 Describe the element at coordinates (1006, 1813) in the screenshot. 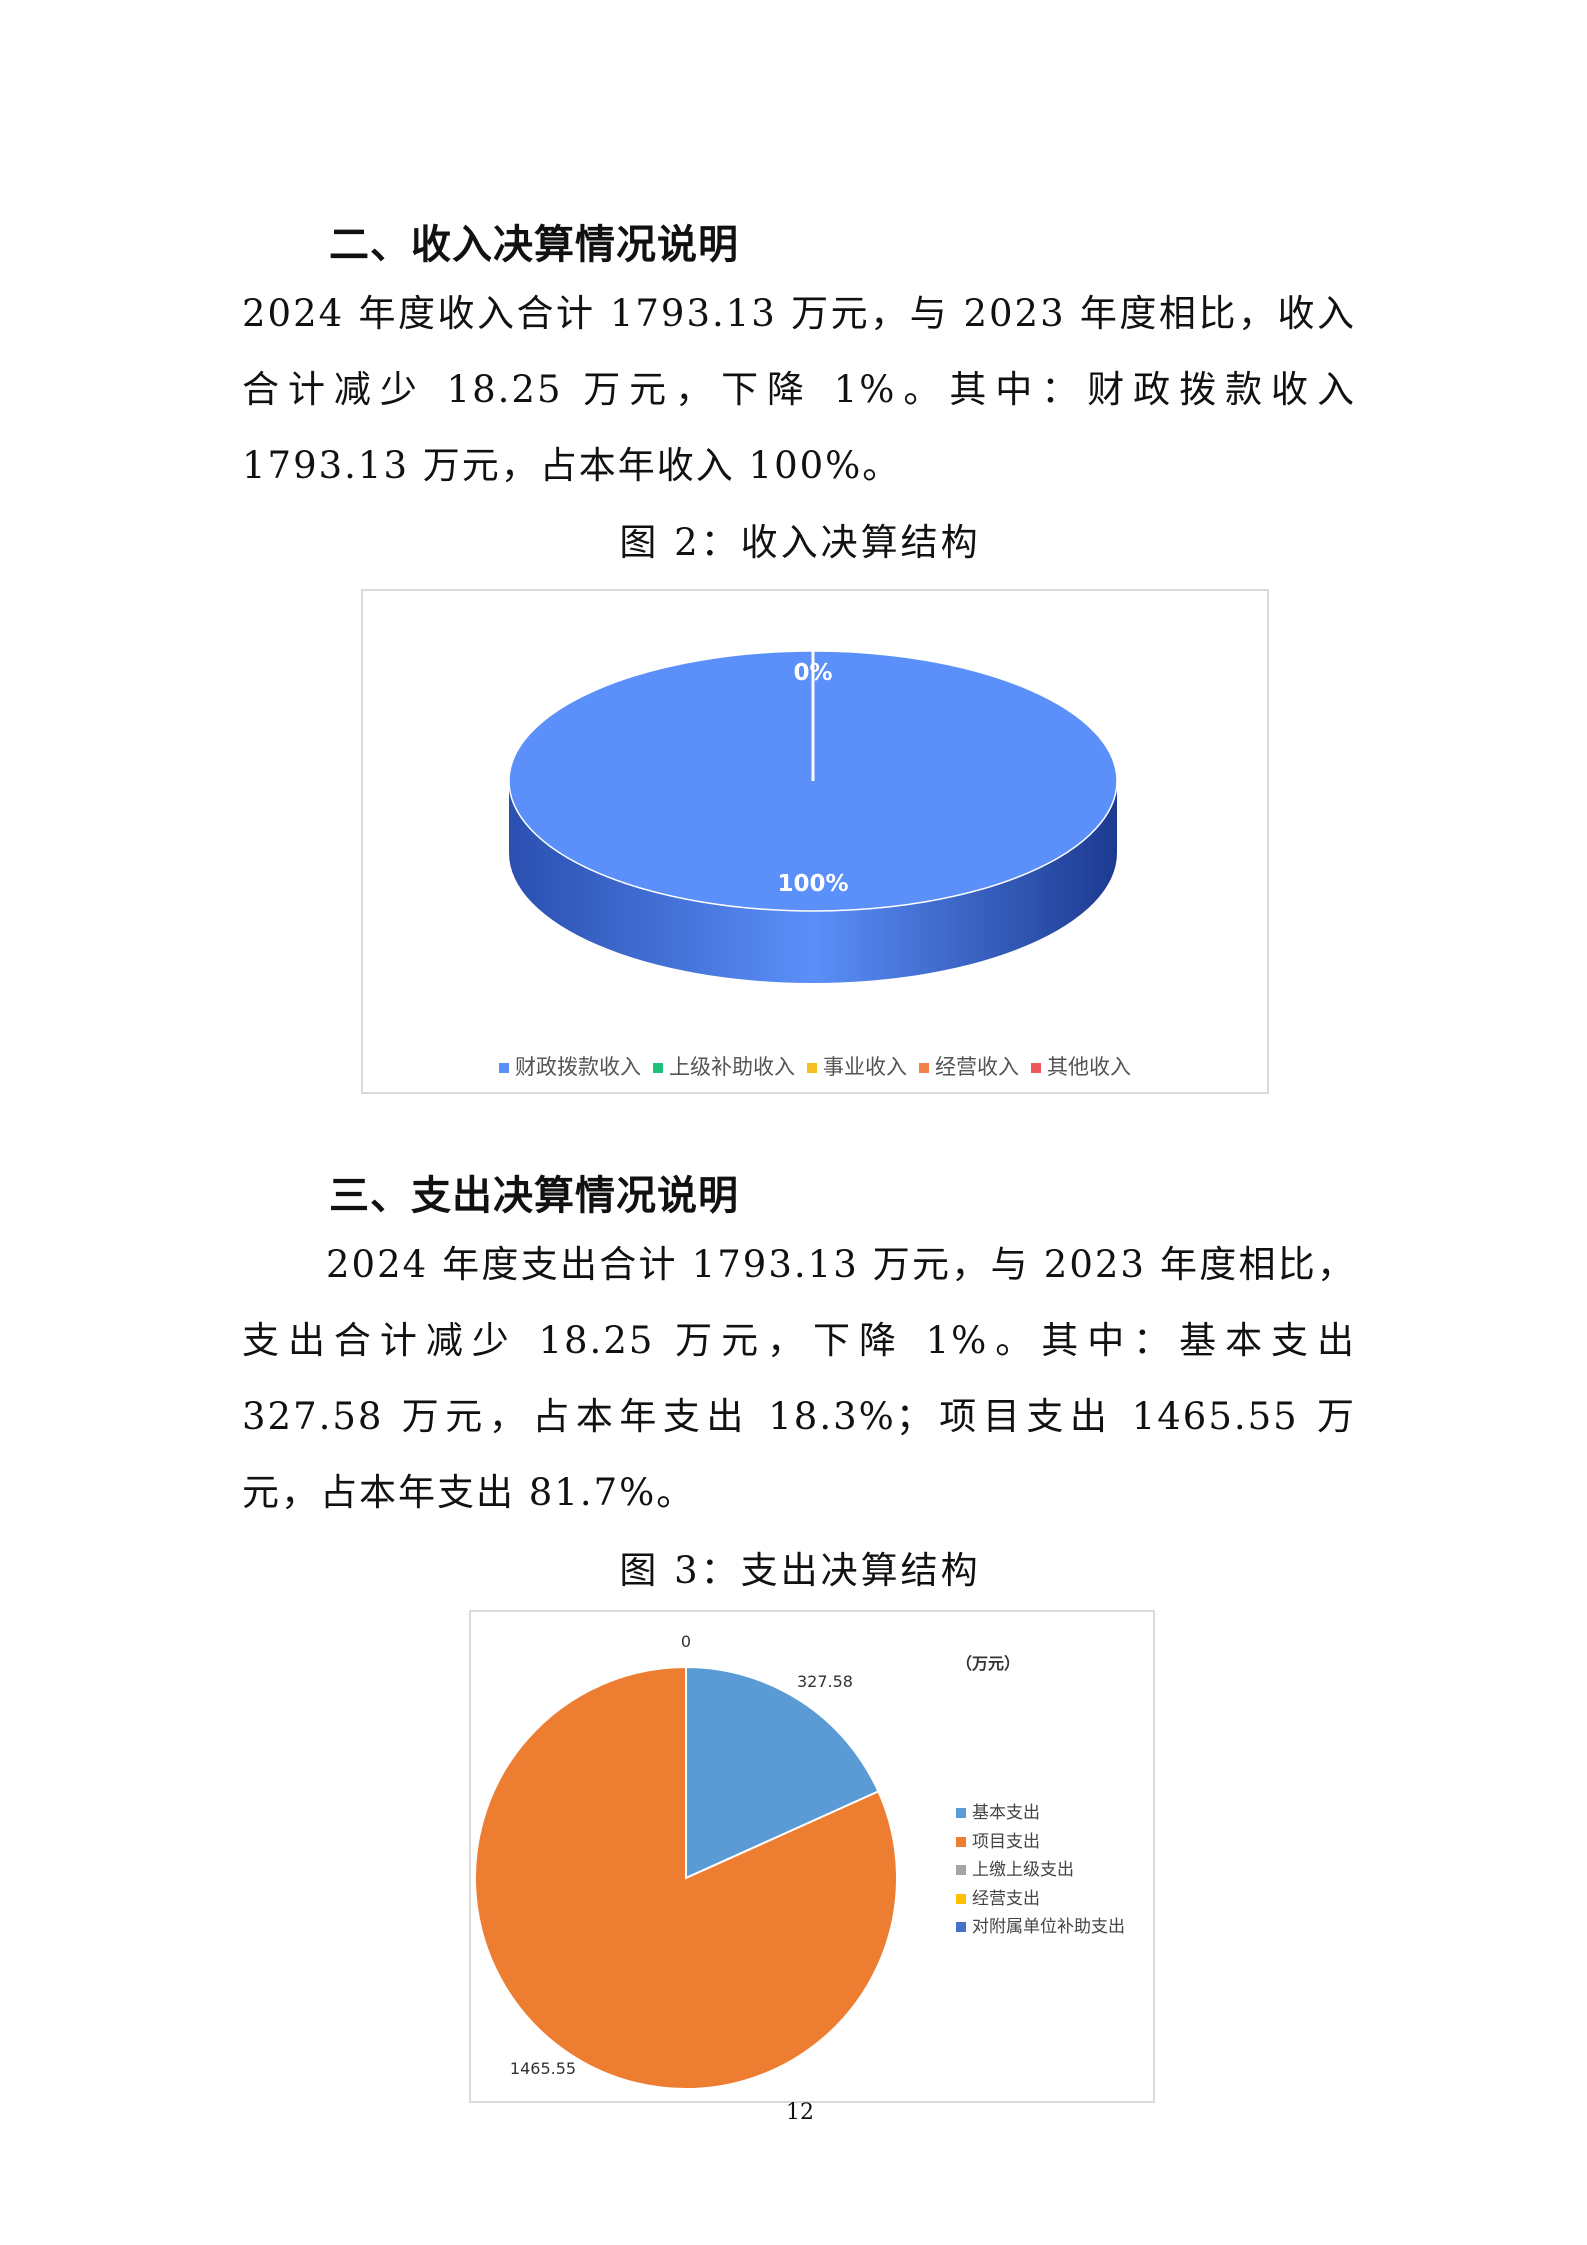

I see `legend-label: 基本支出` at that location.